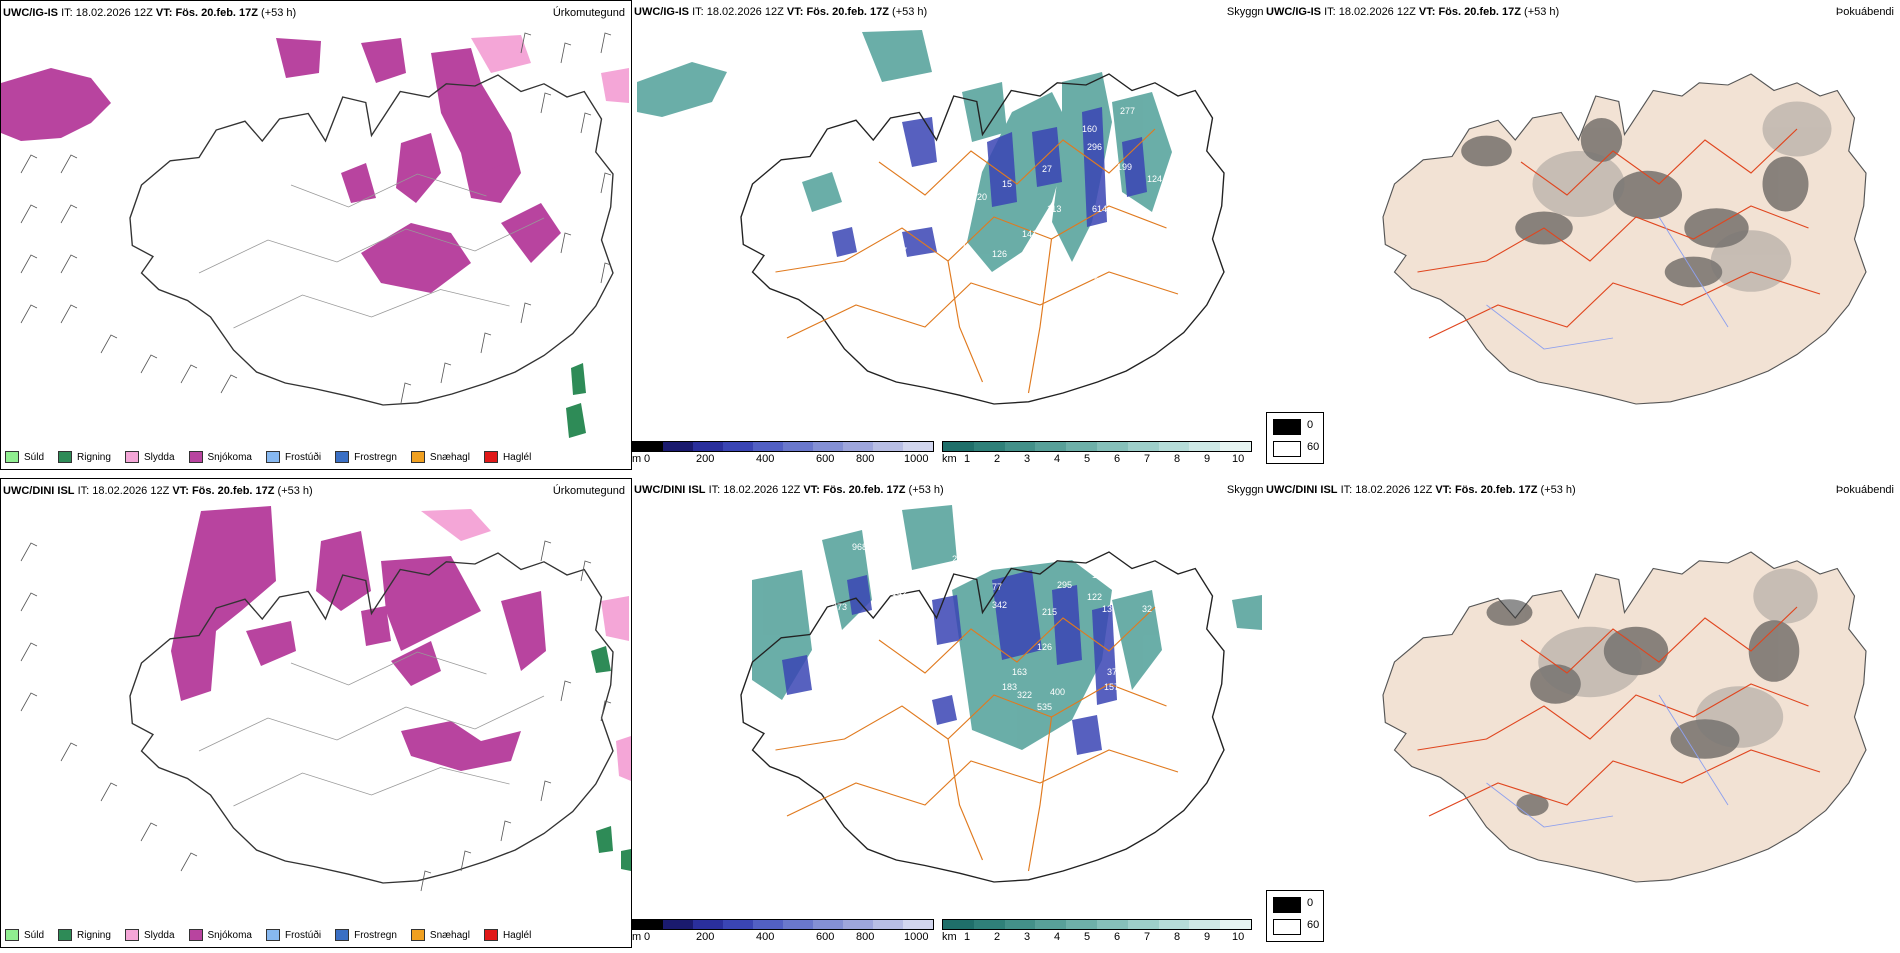 This screenshot has height=953, width=1900. What do you see at coordinates (997, 587) in the screenshot?
I see `height-label: 77` at bounding box center [997, 587].